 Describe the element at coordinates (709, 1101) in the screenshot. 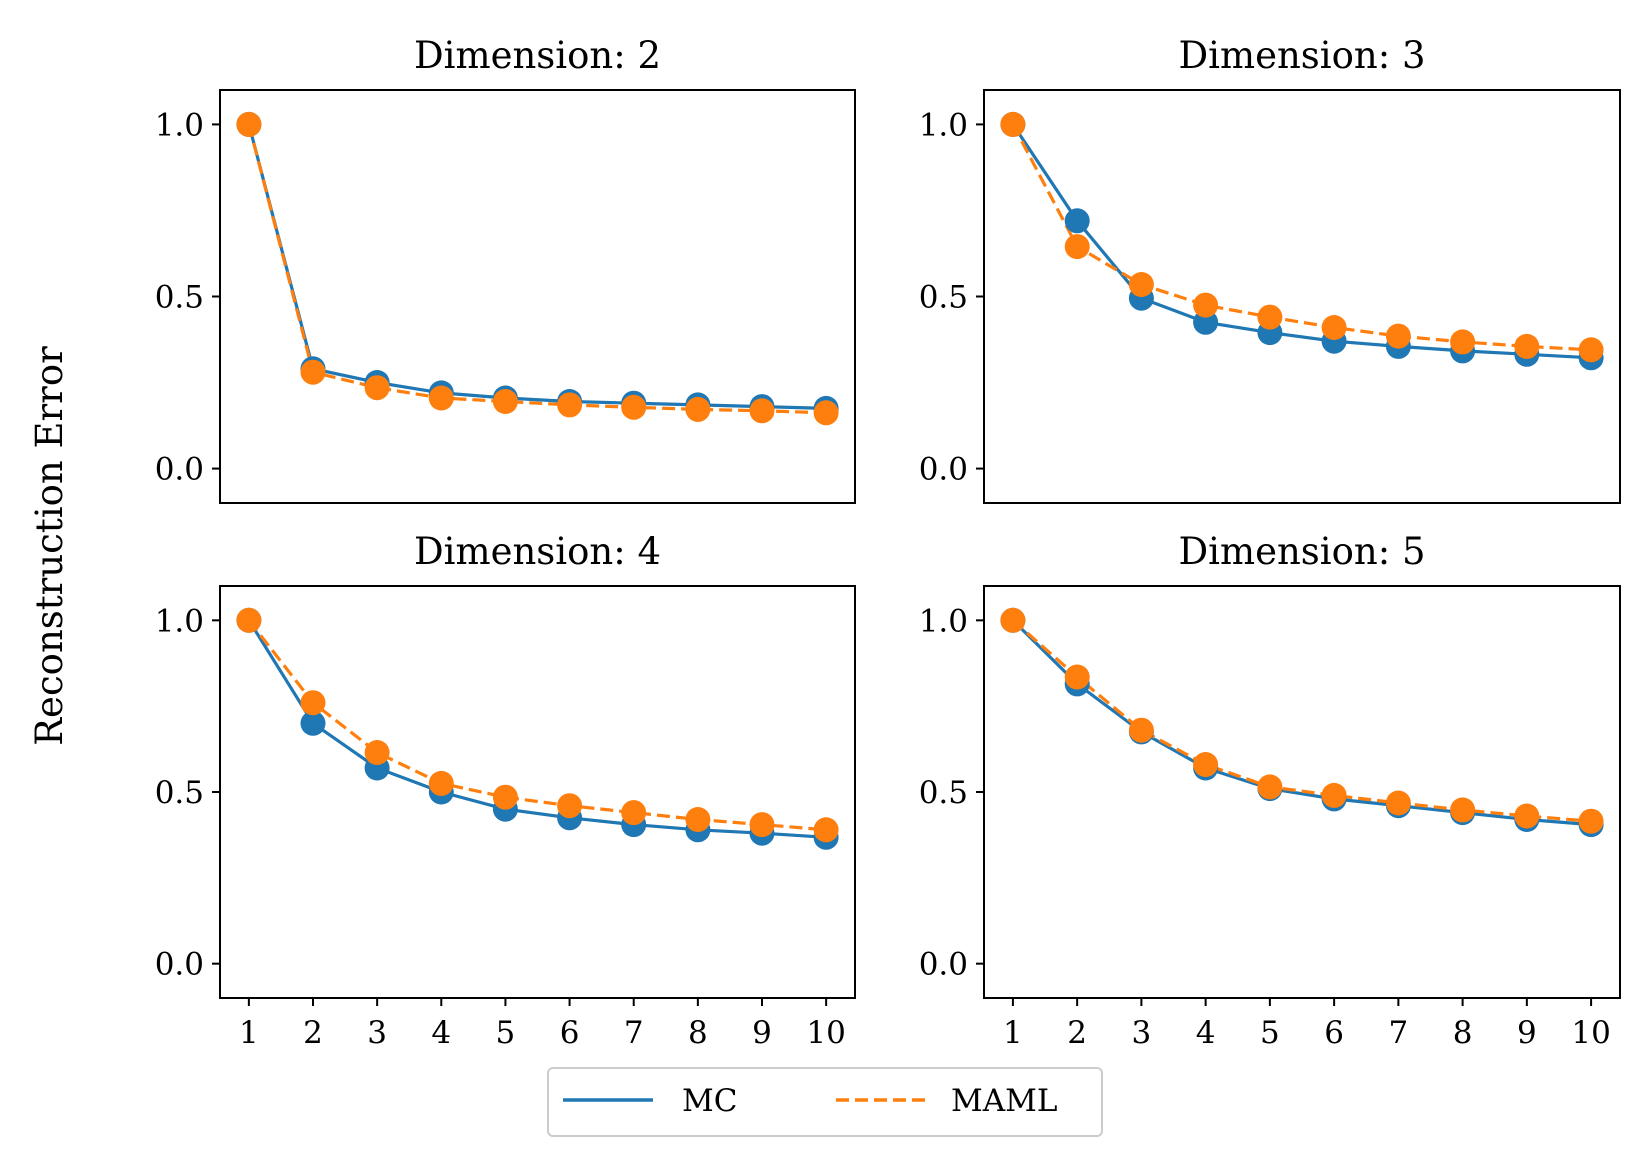

I see `legend-label-mc: MC` at that location.